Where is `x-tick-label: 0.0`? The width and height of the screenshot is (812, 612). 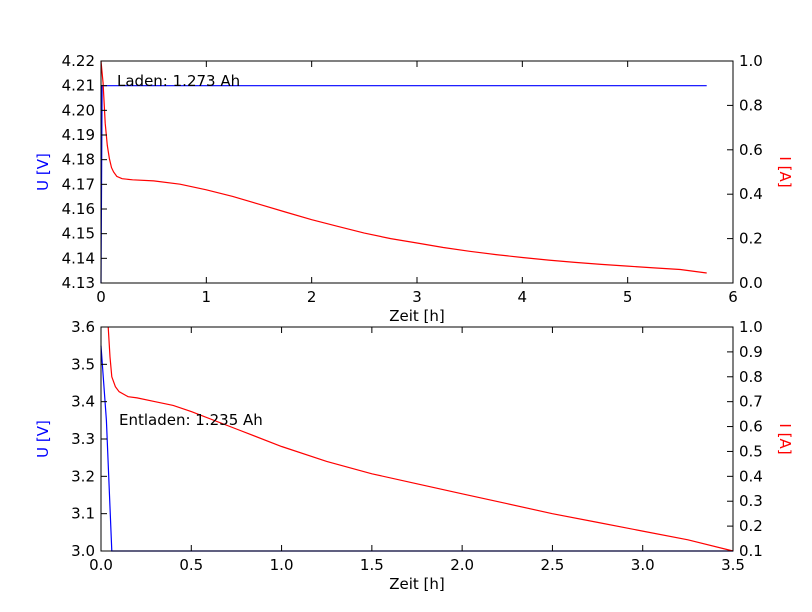
x-tick-label: 0.0 is located at coordinates (101, 565).